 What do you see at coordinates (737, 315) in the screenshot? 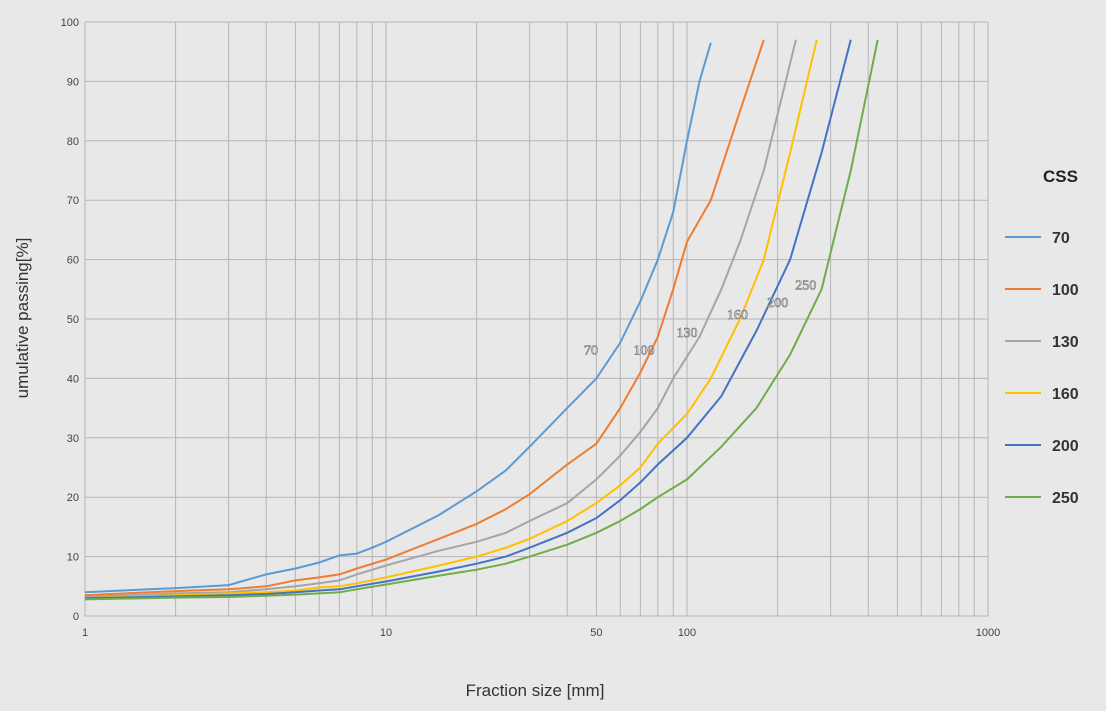
I see `curve-label-160: 160` at bounding box center [737, 315].